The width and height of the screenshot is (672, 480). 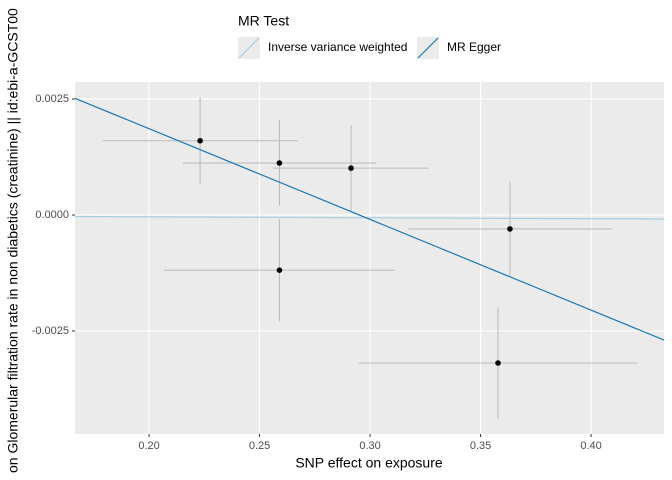 What do you see at coordinates (337, 47) in the screenshot?
I see `legend-label: Inverse variance weighted` at bounding box center [337, 47].